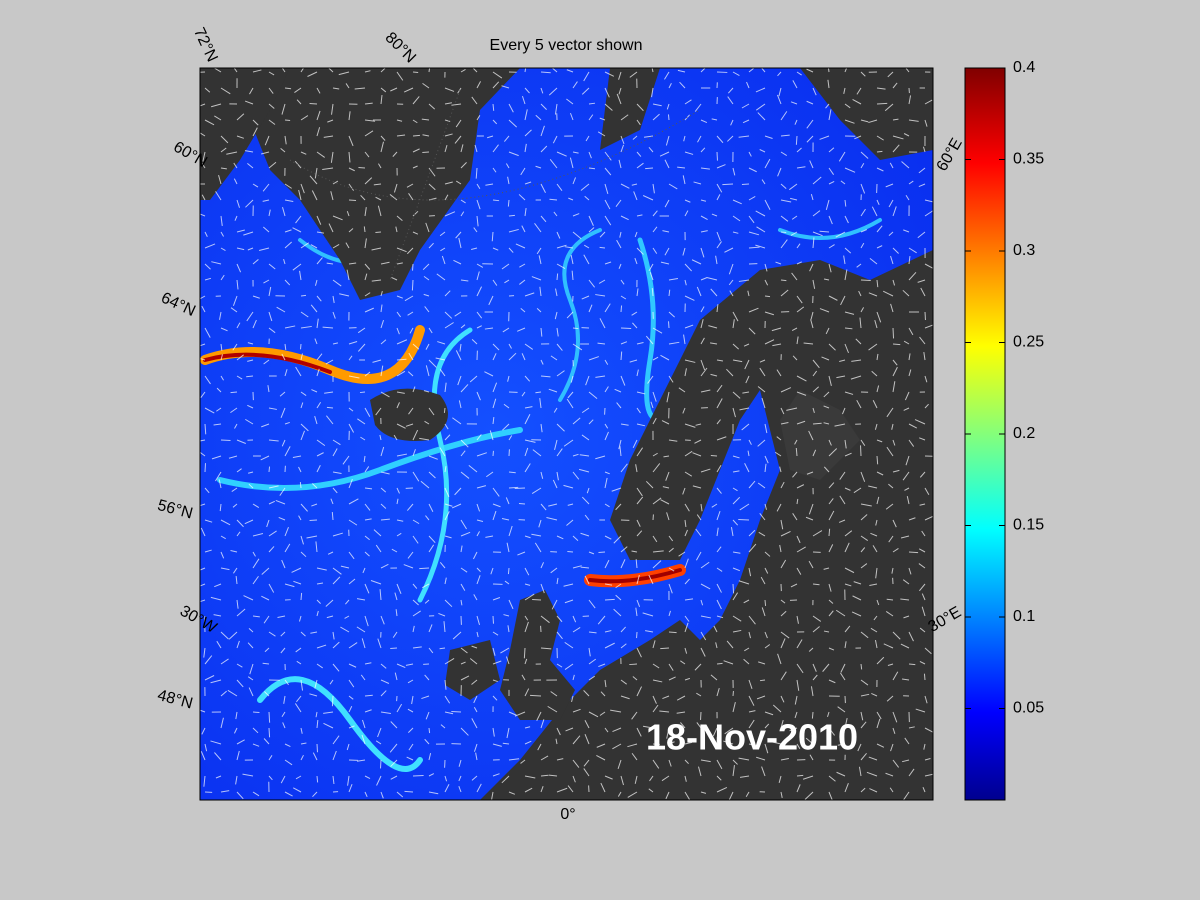  What do you see at coordinates (1024, 67) in the screenshot?
I see `colorbar-tick-label: 0.4` at bounding box center [1024, 67].